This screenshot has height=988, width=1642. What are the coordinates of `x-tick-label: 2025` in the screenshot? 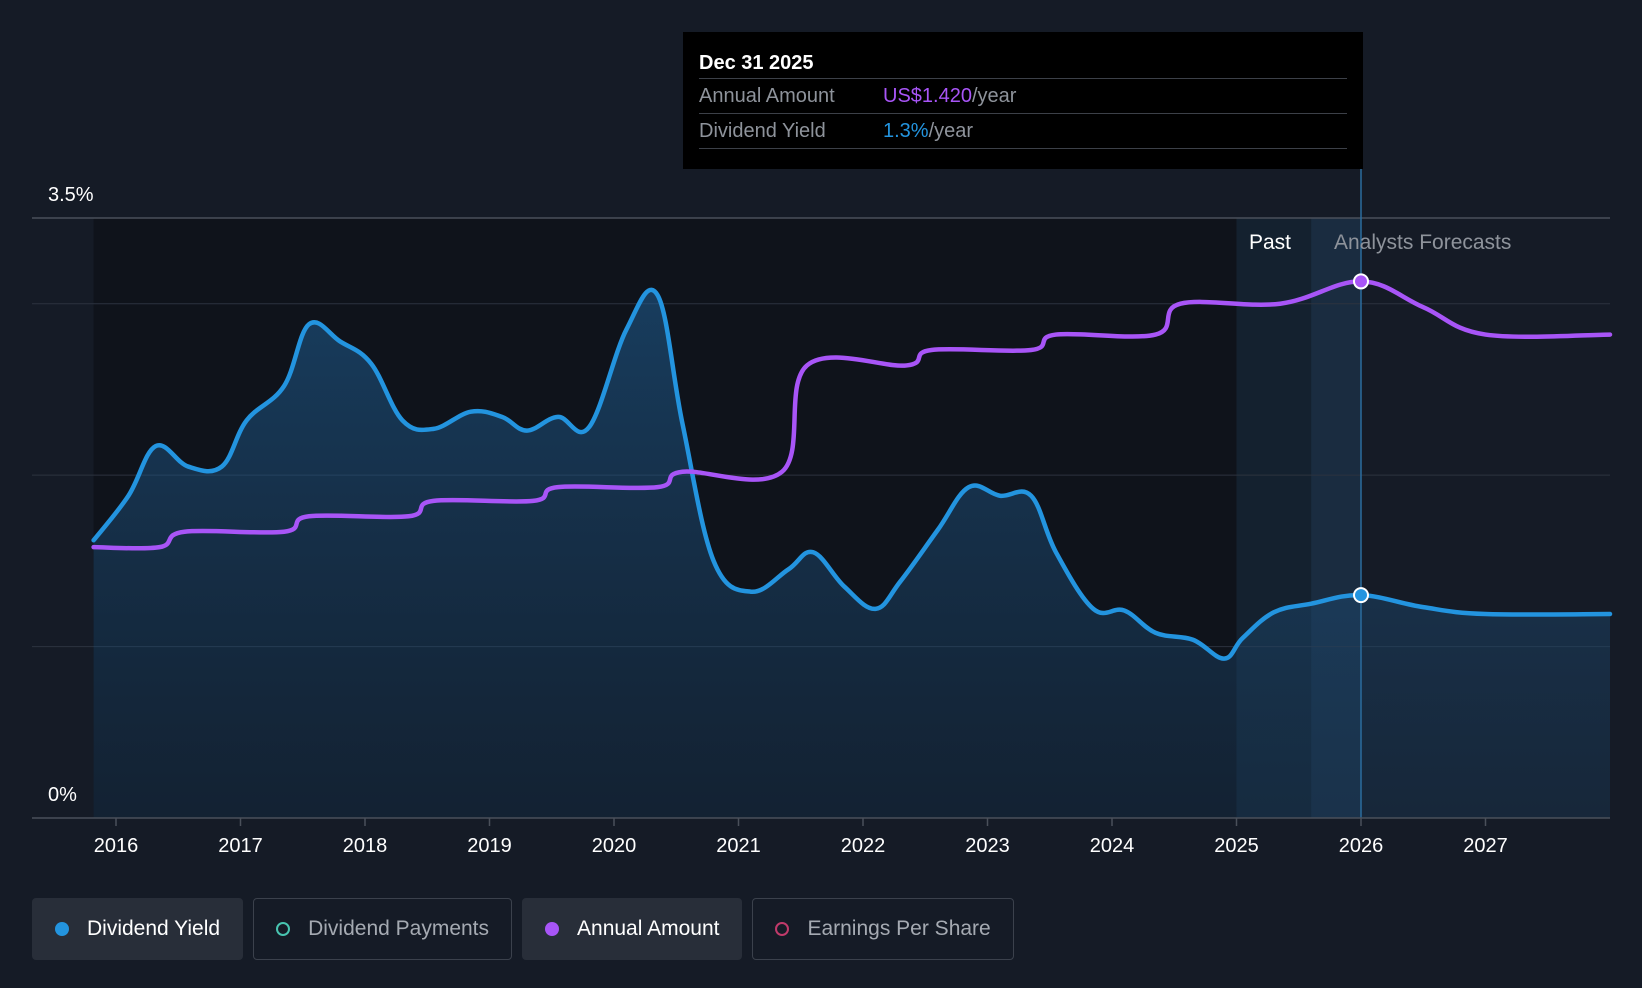 It's located at (1236, 846).